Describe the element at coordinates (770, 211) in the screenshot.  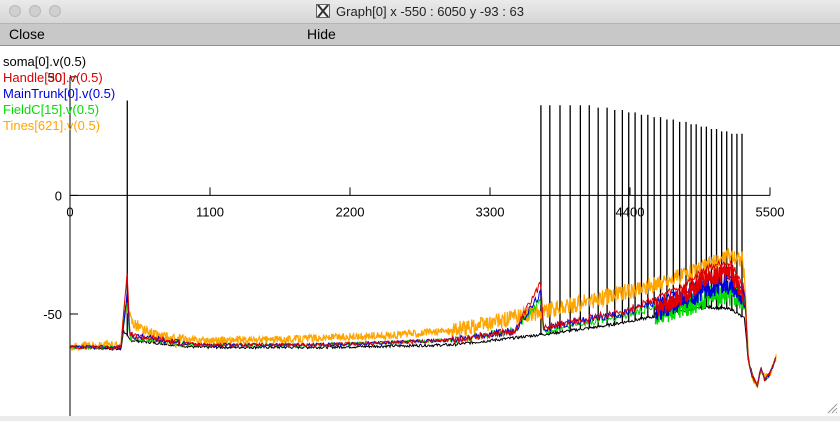
I see `x-tick-label: 5500` at that location.